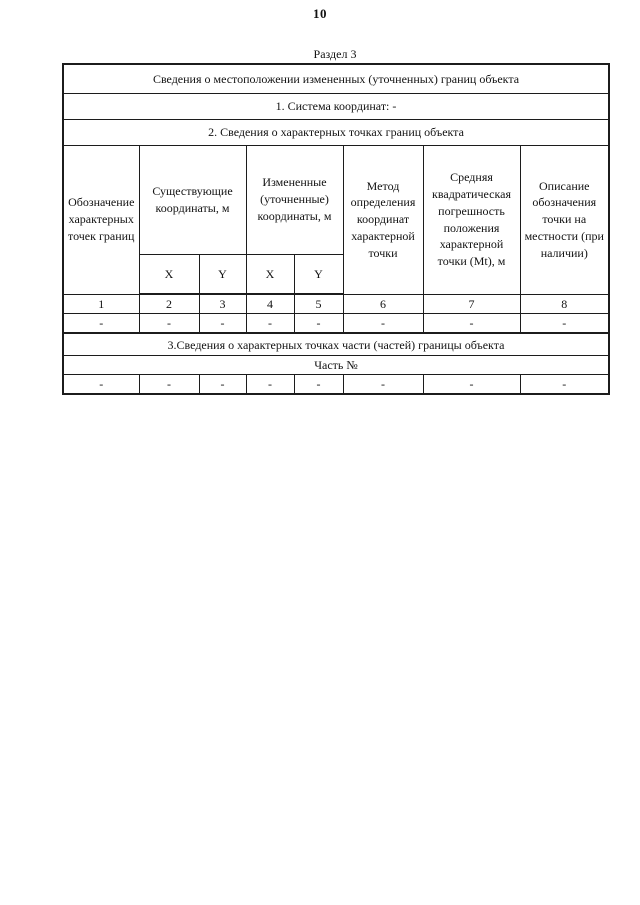 Image resolution: width=640 pixels, height=905 pixels. What do you see at coordinates (222, 304) in the screenshot?
I see `column-number: 3` at bounding box center [222, 304].